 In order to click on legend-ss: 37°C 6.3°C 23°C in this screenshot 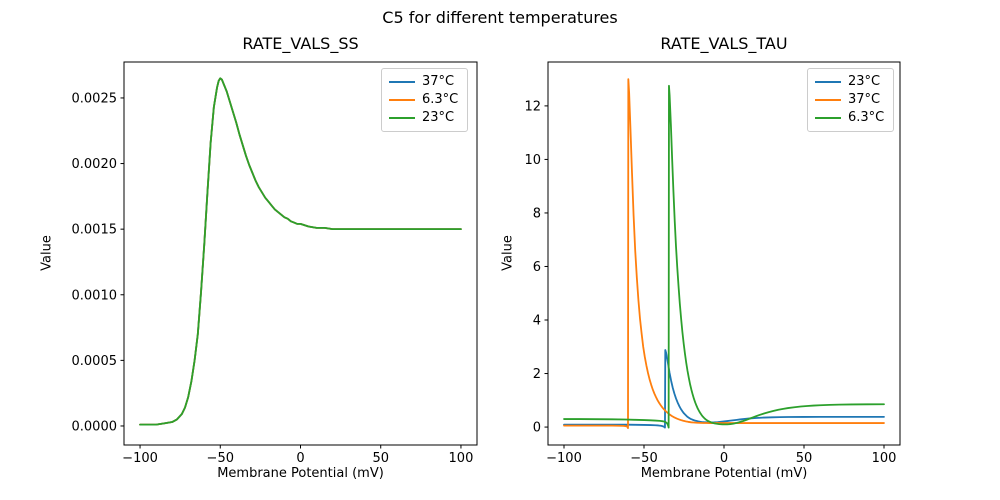, I will do `click(424, 100)`.